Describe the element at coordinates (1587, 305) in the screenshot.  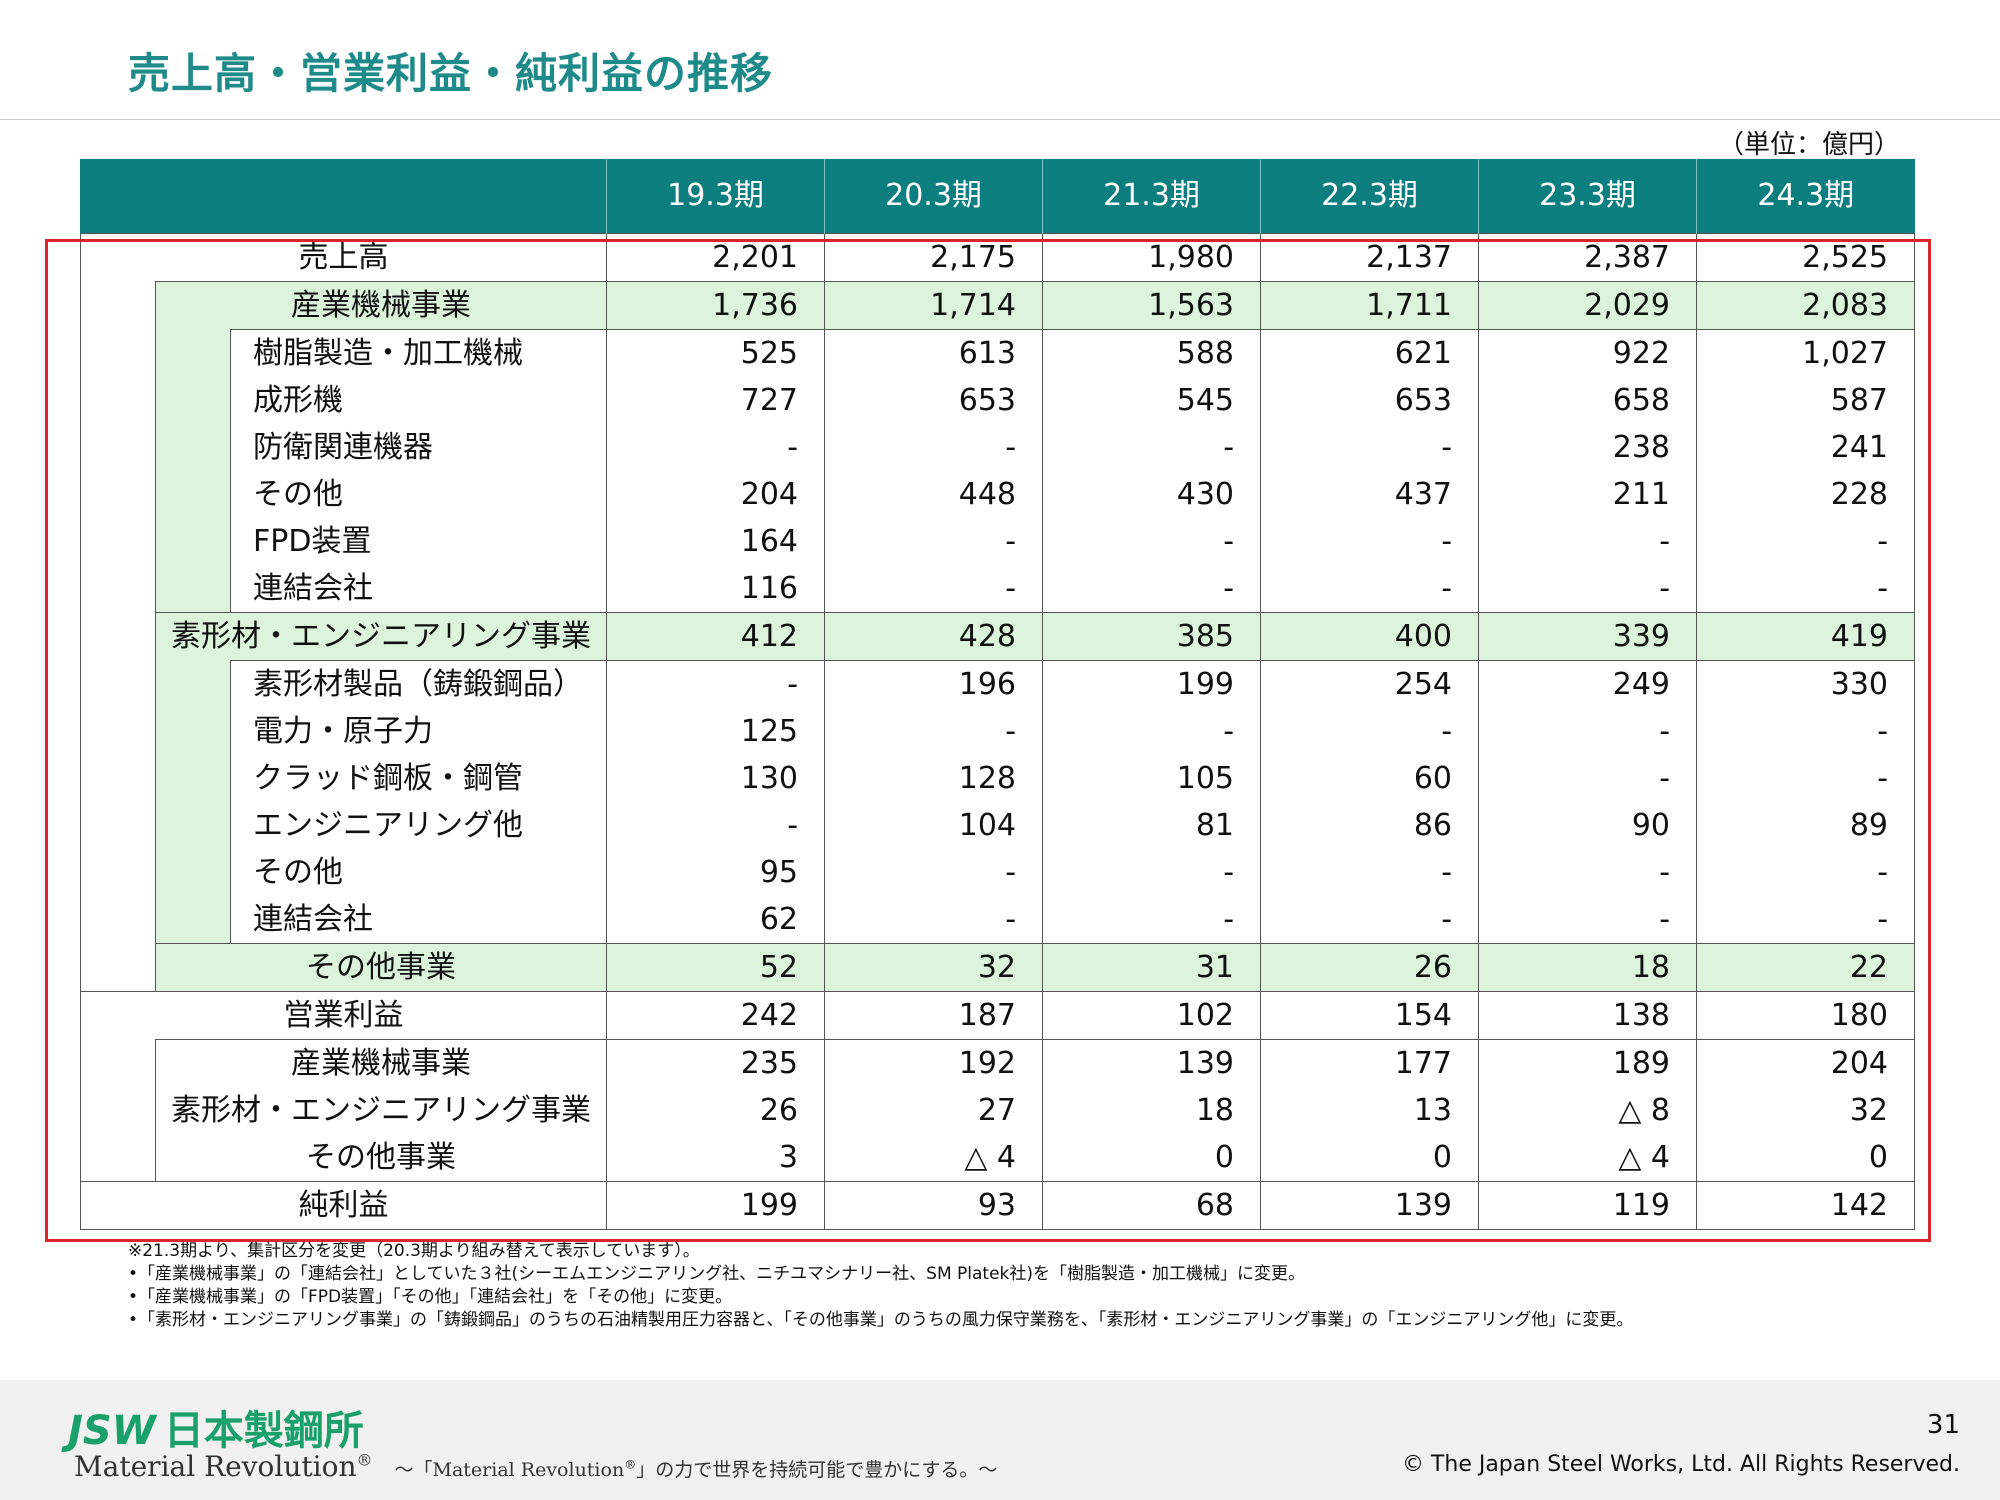
I see `value-cell: 2,029` at that location.